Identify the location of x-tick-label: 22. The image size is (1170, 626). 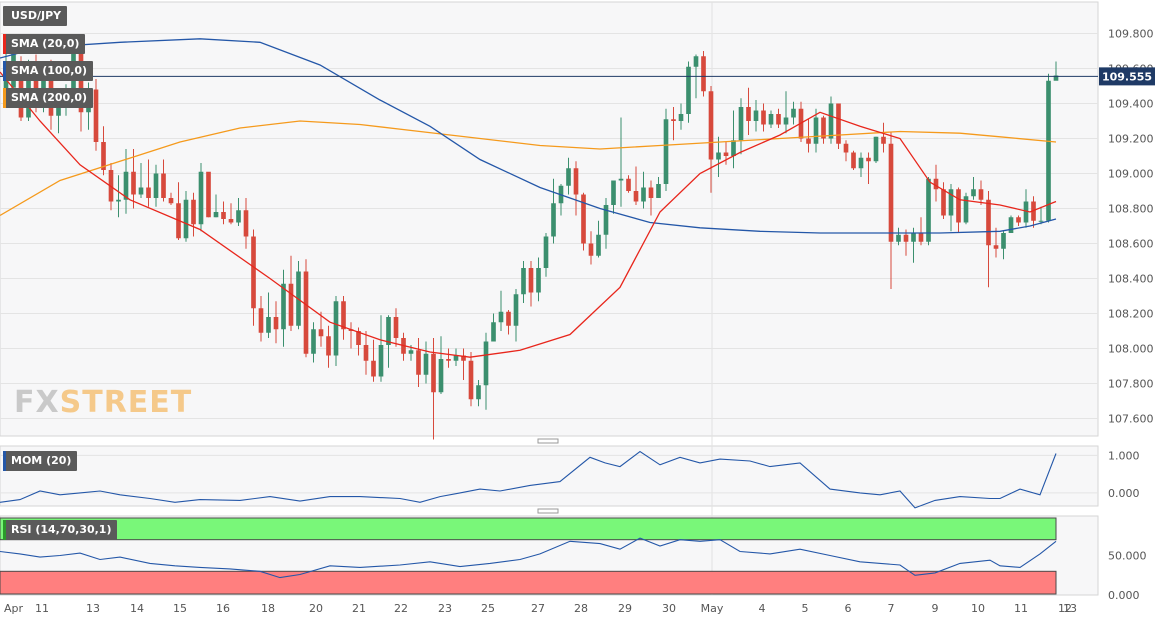
(401, 608).